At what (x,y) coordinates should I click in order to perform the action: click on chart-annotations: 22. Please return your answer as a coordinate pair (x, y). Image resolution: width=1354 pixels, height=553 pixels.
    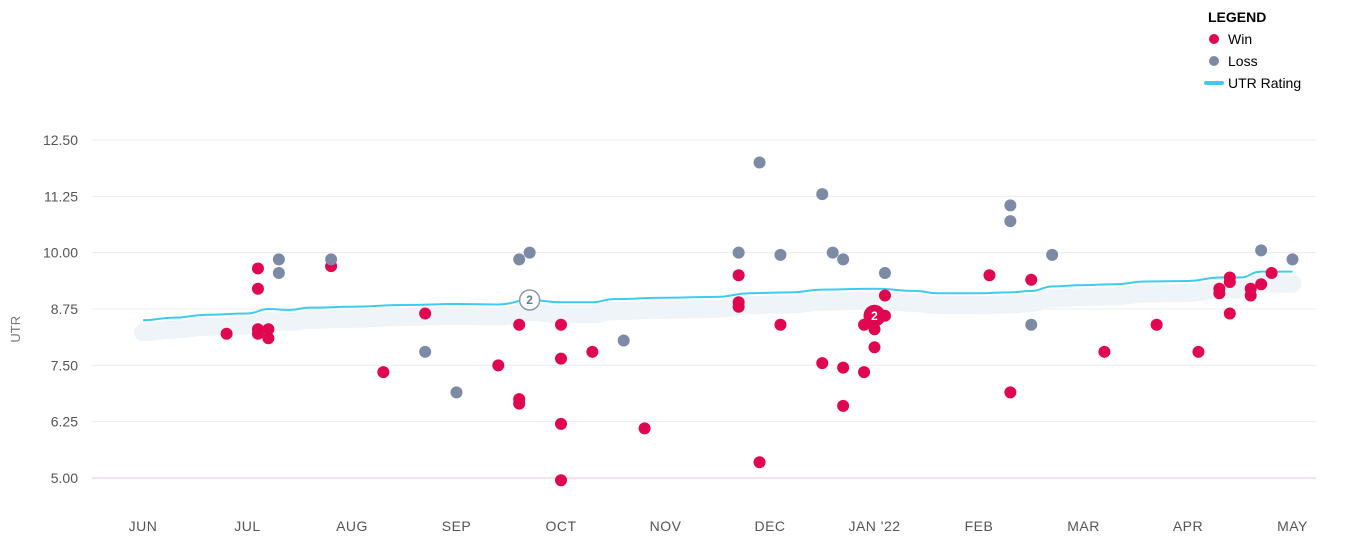
    Looking at the image, I should click on (702, 308).